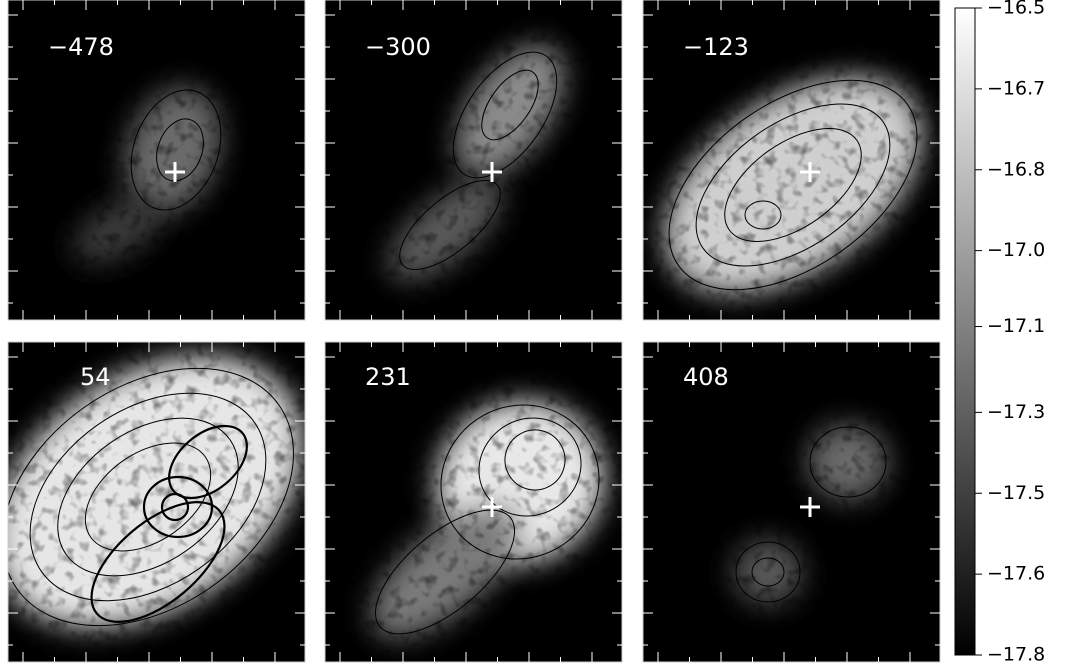 The height and width of the screenshot is (663, 1066). What do you see at coordinates (716, 47) in the screenshot?
I see `velocity-label: −123` at bounding box center [716, 47].